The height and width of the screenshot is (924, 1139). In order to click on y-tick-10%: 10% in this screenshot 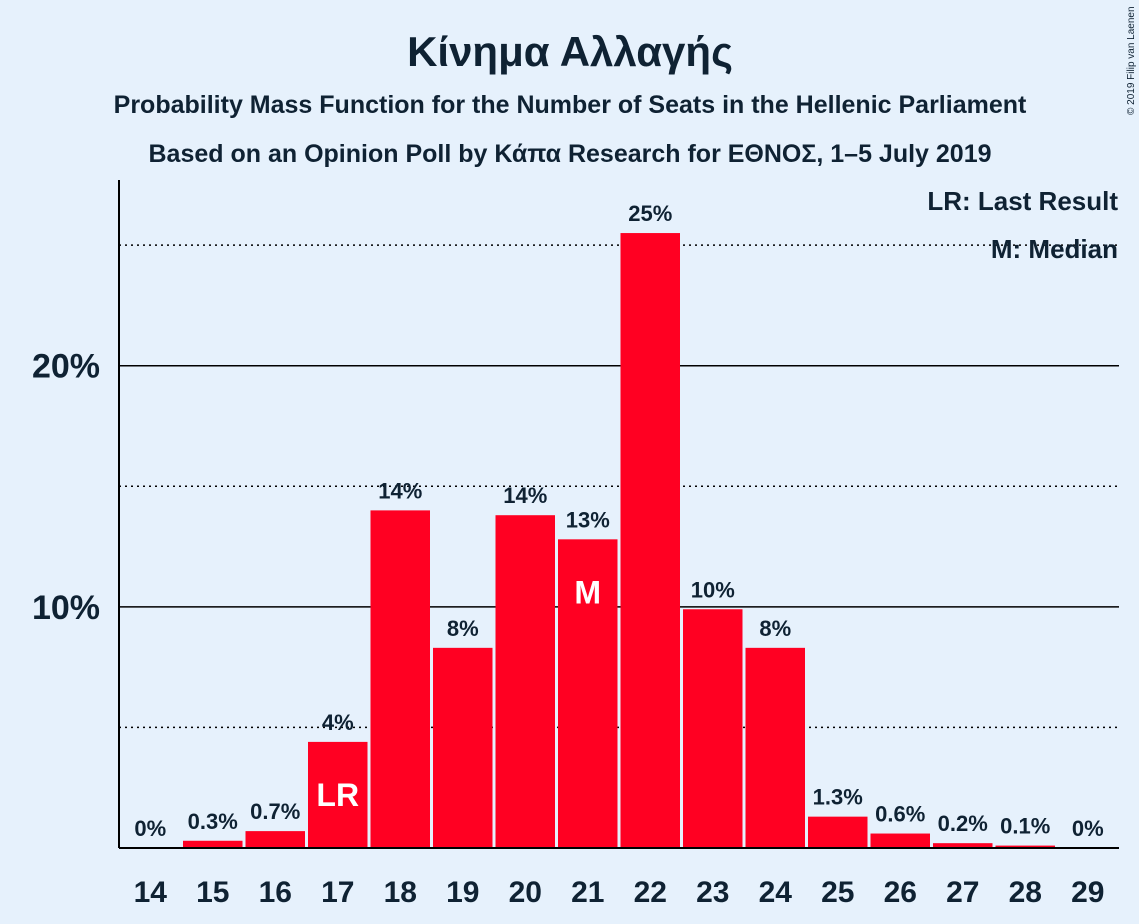, I will do `click(66, 608)`.